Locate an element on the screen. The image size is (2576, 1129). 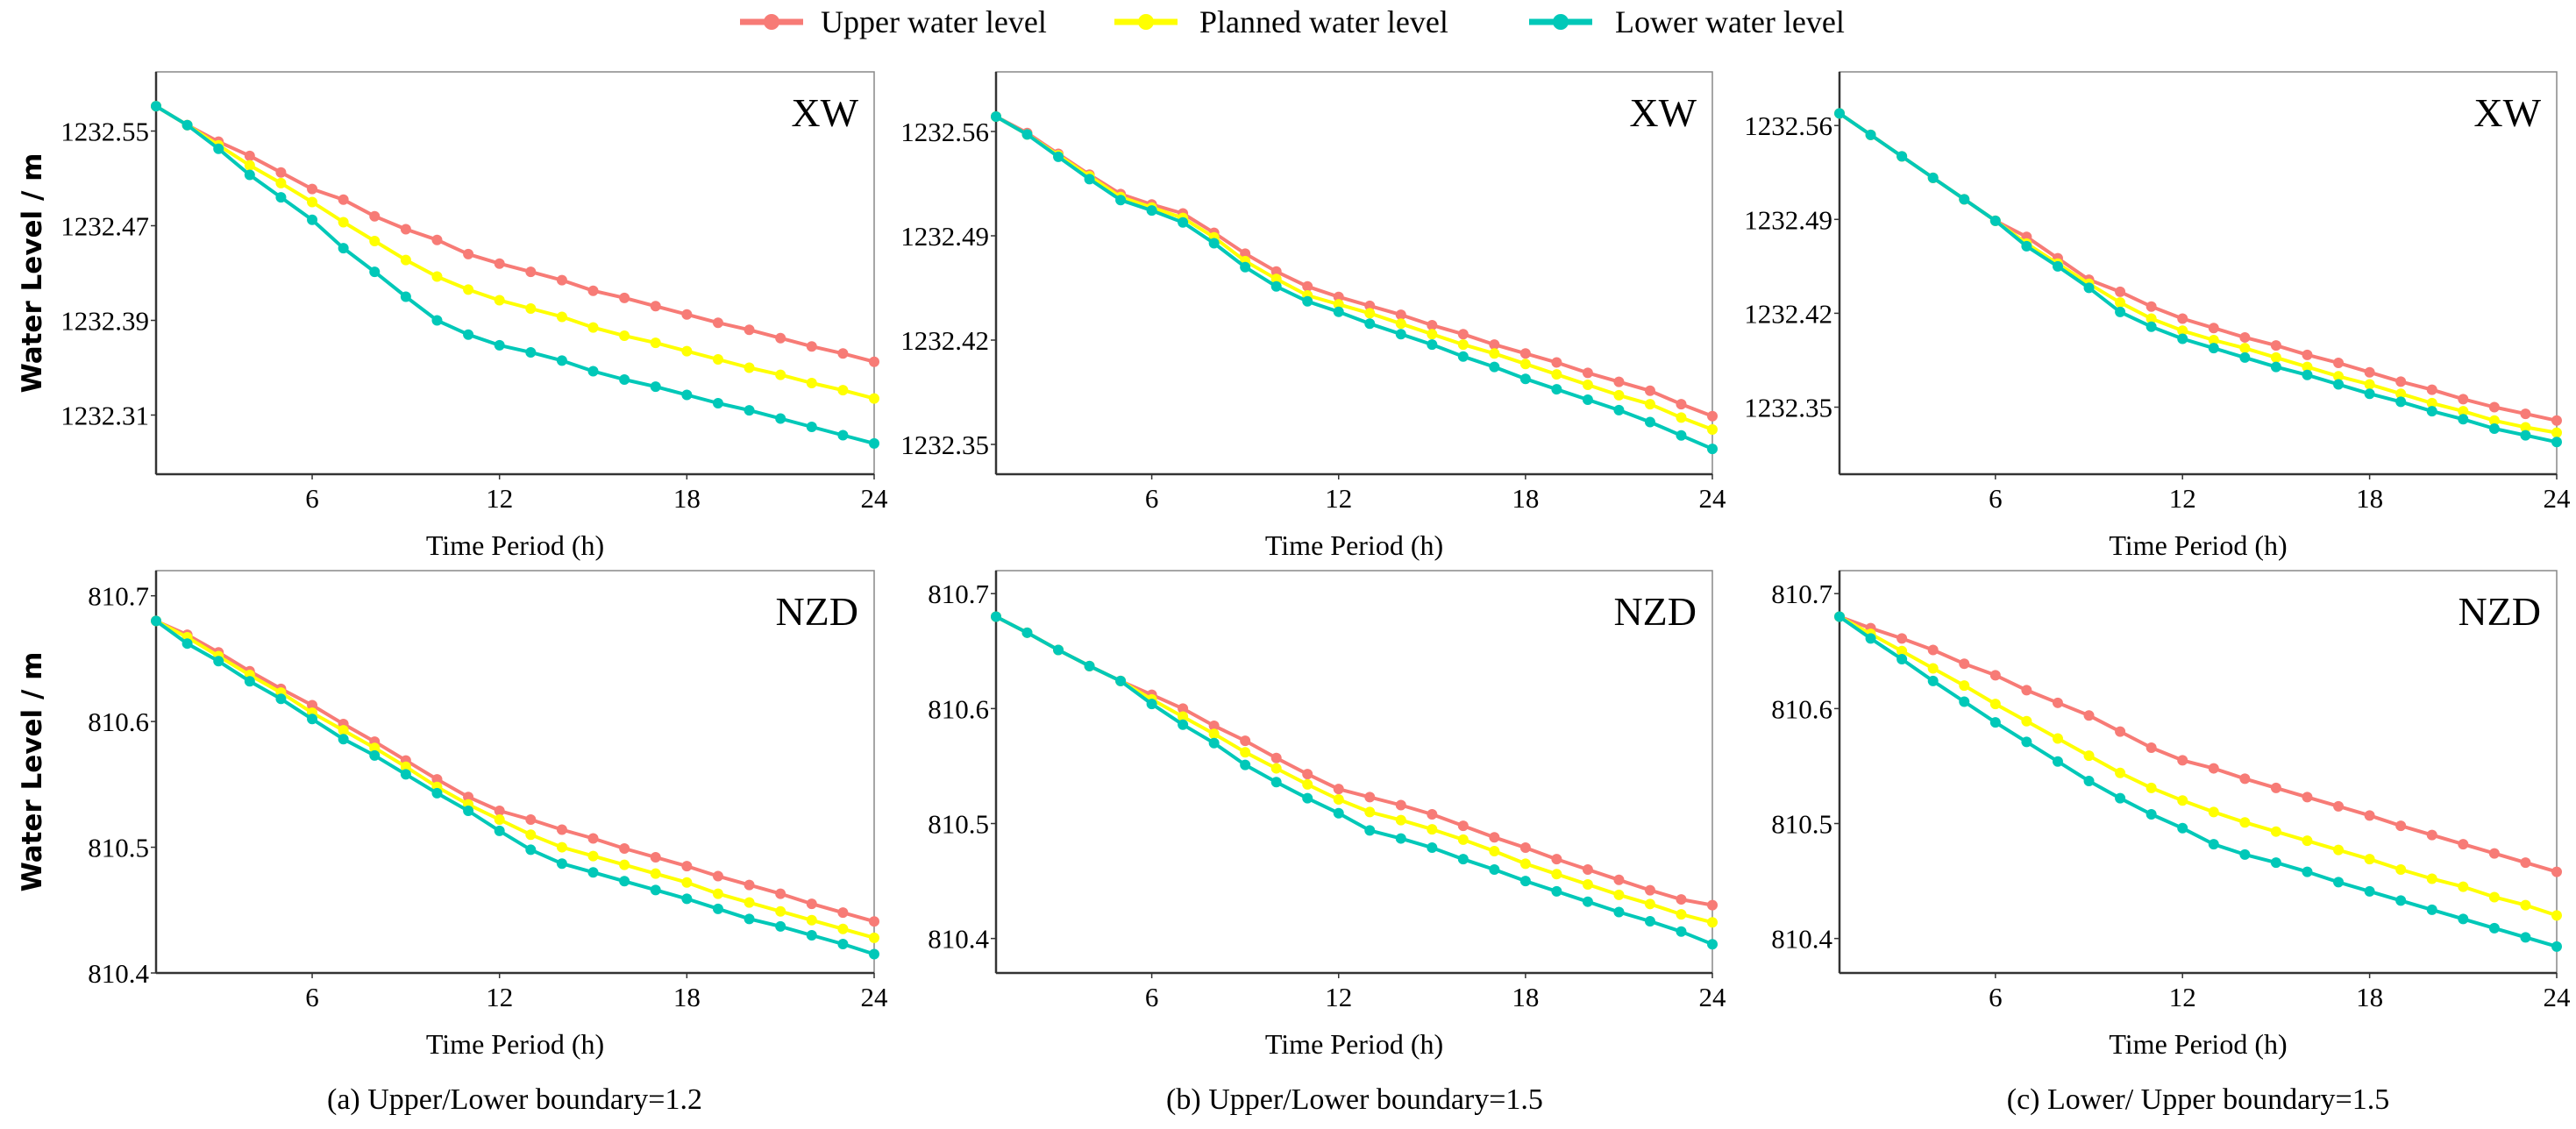
x-tick-label: 18 is located at coordinates (1525, 498).